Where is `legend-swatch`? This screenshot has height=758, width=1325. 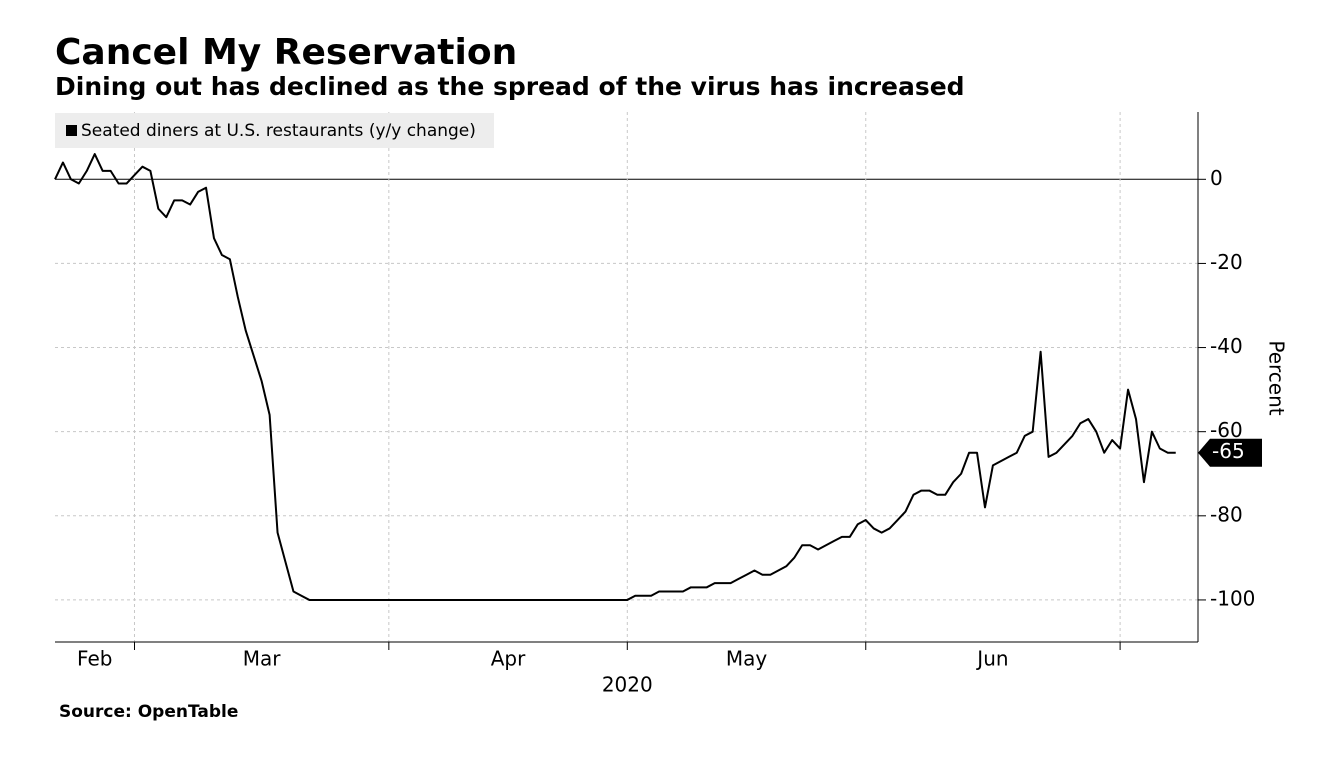 legend-swatch is located at coordinates (71, 130).